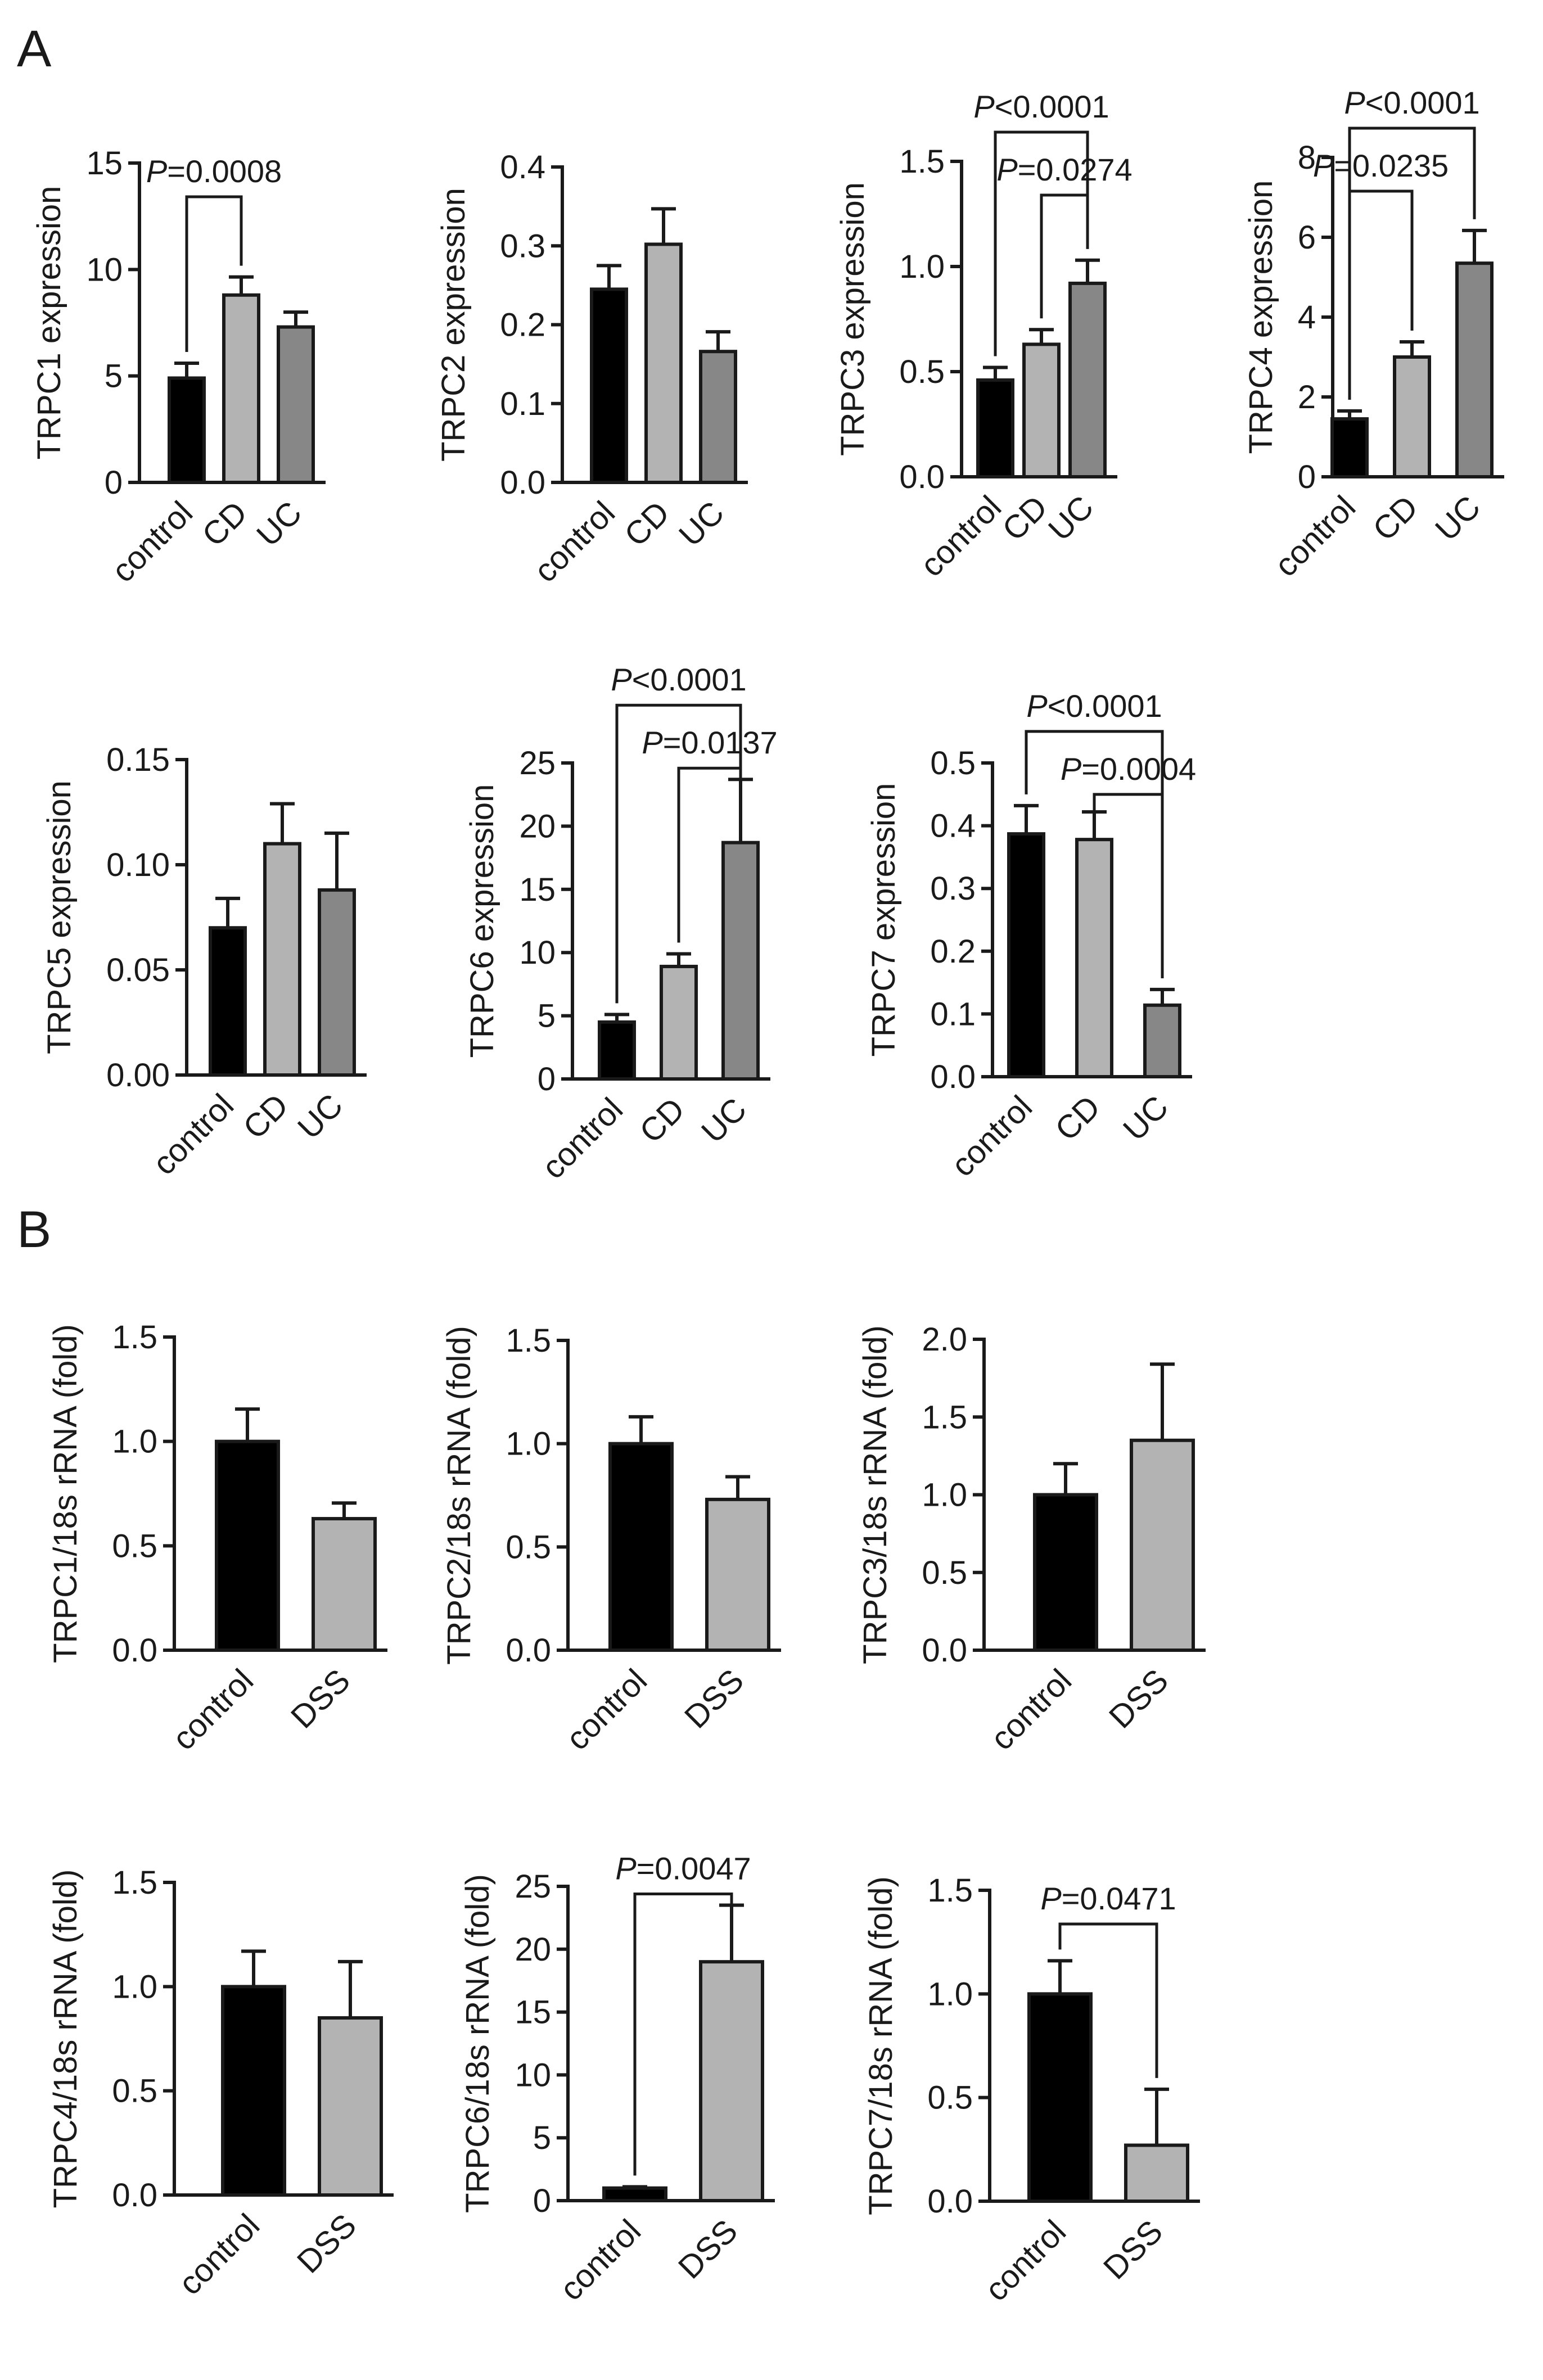 The width and height of the screenshot is (1543, 2380). Describe the element at coordinates (60, 917) in the screenshot. I see `y-axis-title: TRPC5 expression` at that location.